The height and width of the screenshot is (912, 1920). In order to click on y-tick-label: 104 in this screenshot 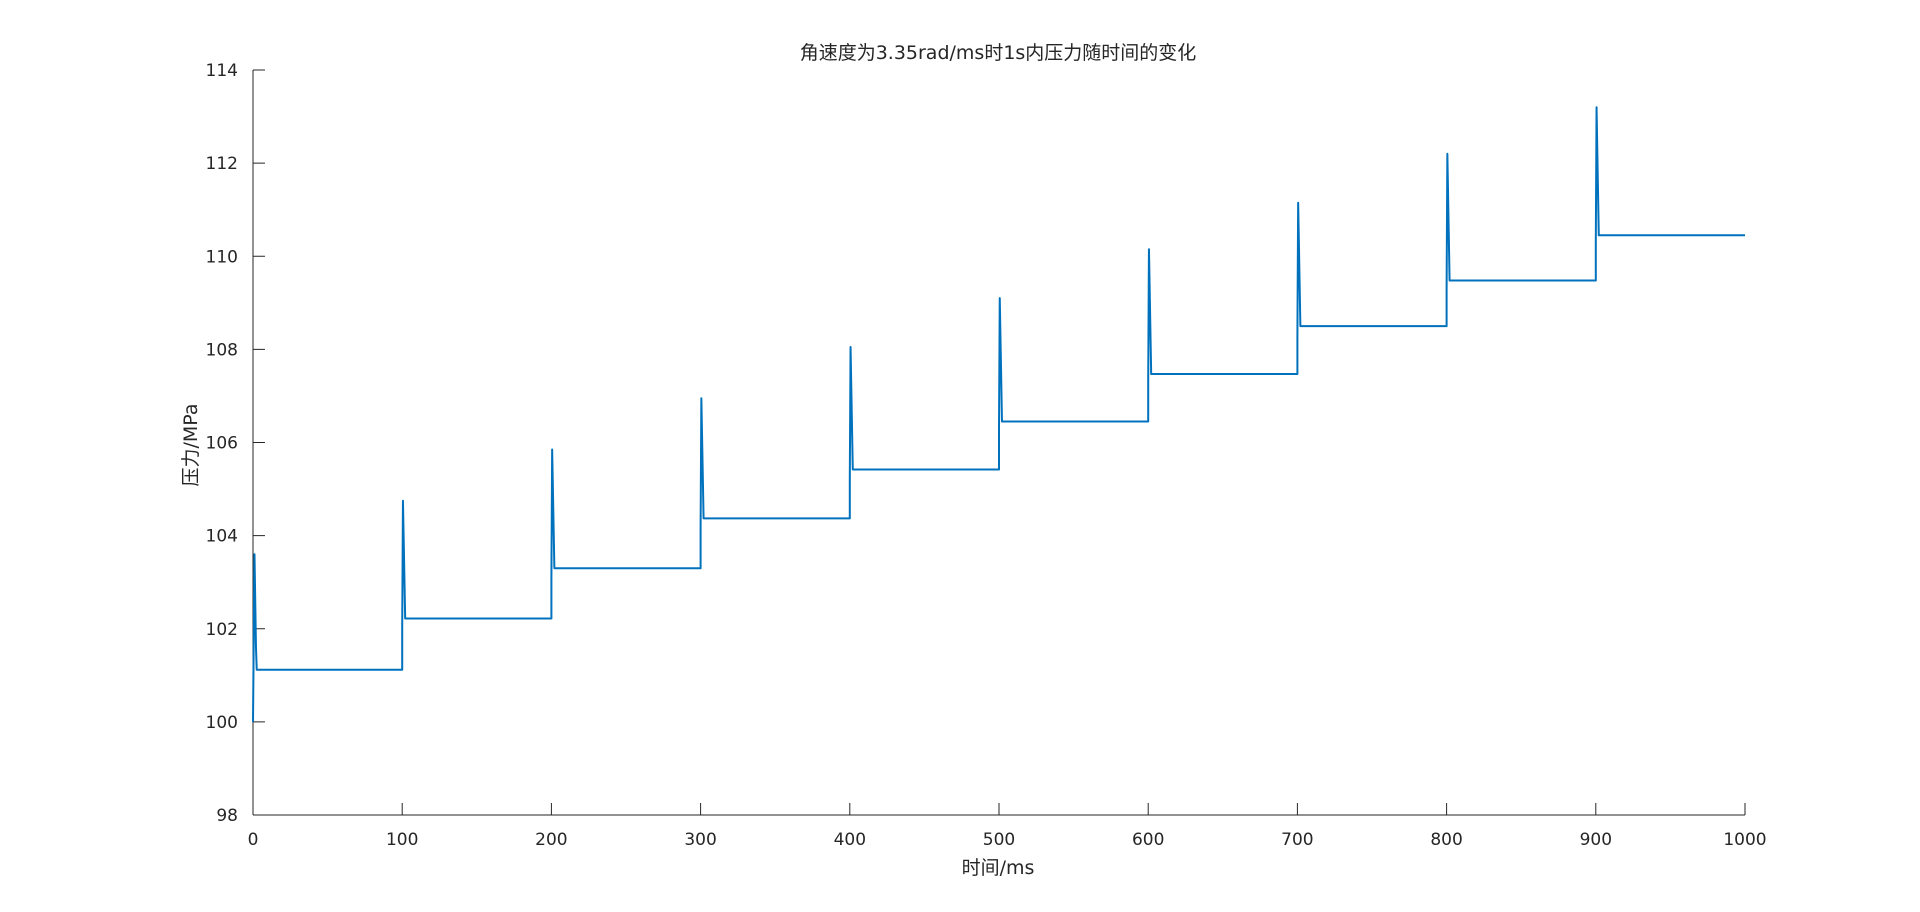, I will do `click(222, 537)`.